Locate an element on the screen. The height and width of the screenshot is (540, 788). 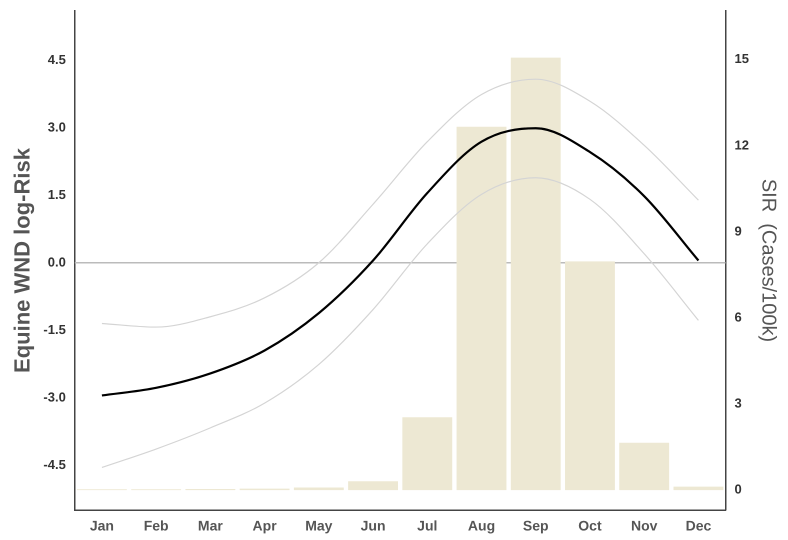
y-tick-label: -4.5 is located at coordinates (54, 464).